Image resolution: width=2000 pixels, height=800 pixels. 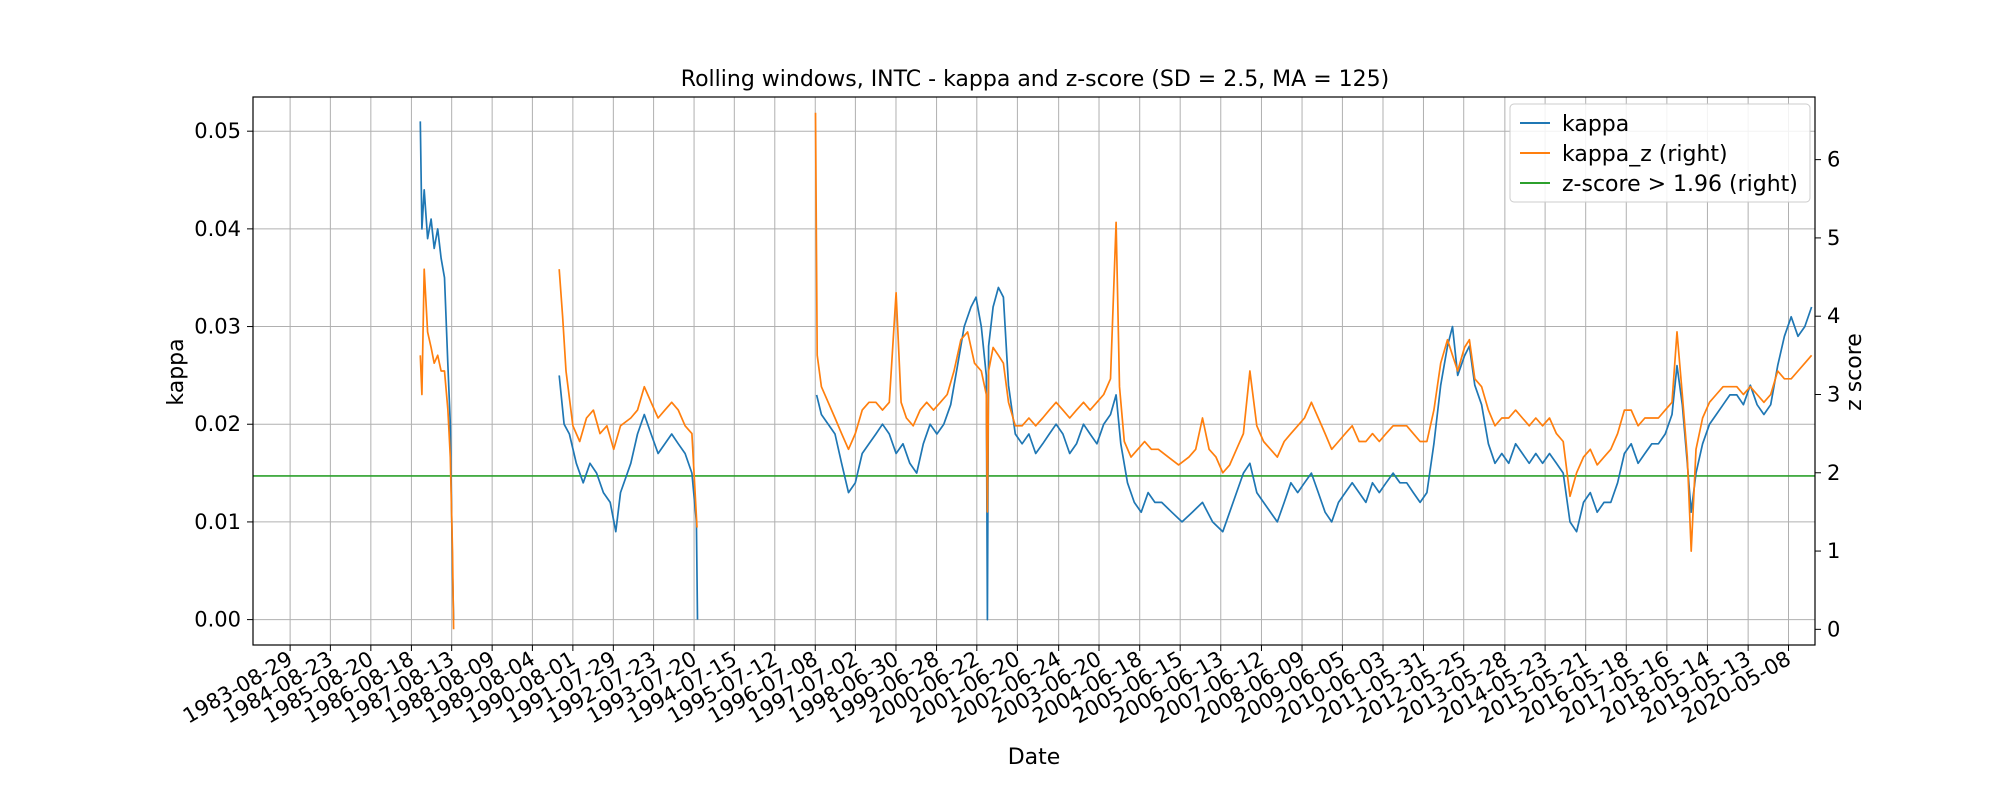 I want to click on y-axis-right: 0 1 2 3 4 5 6, so click(x=1827, y=394).